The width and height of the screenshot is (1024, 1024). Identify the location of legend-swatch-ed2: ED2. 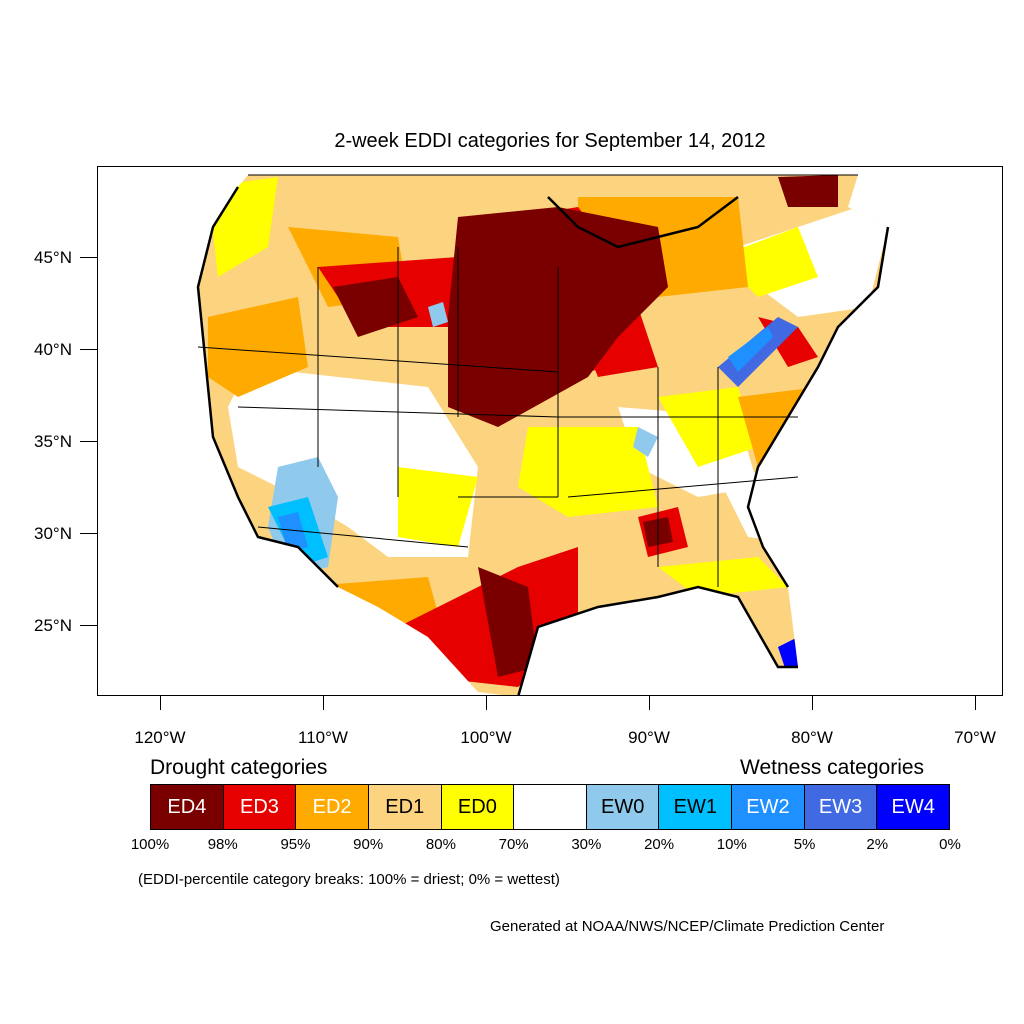
(332, 807).